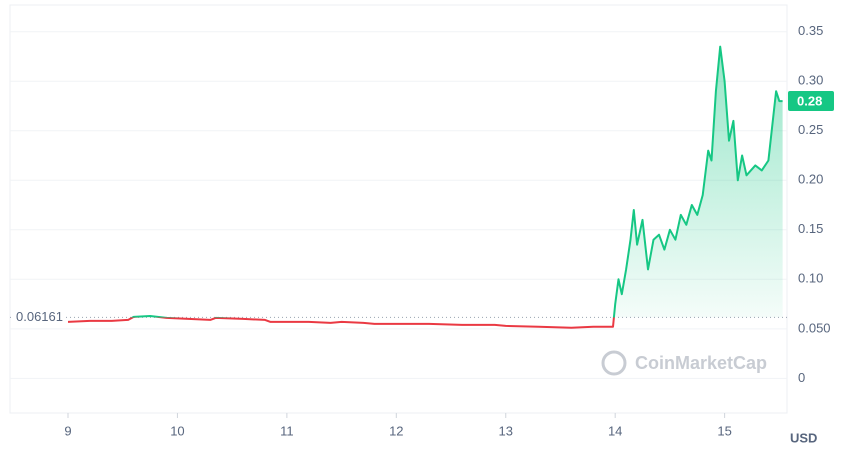  I want to click on x-tick-label: 10, so click(177, 430).